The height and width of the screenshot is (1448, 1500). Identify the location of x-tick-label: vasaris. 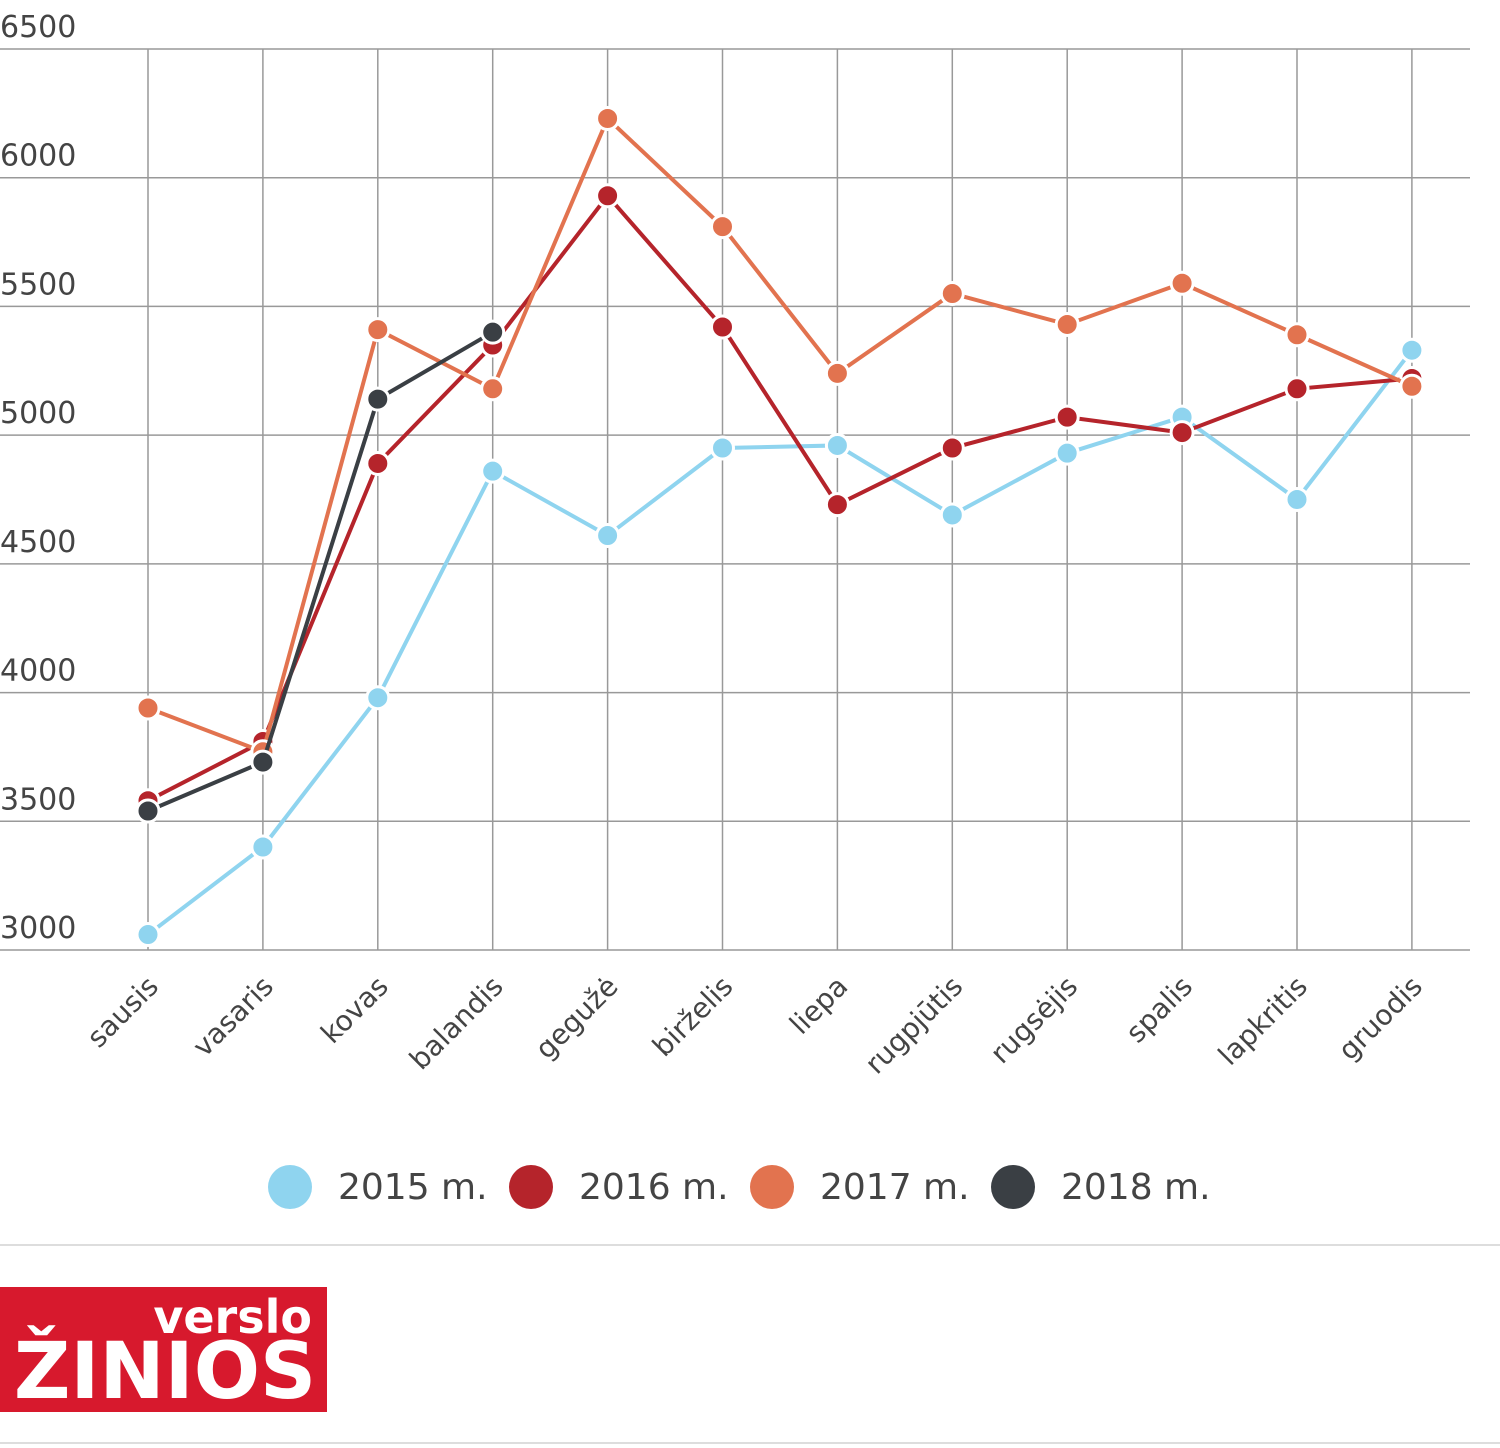
(233, 1017).